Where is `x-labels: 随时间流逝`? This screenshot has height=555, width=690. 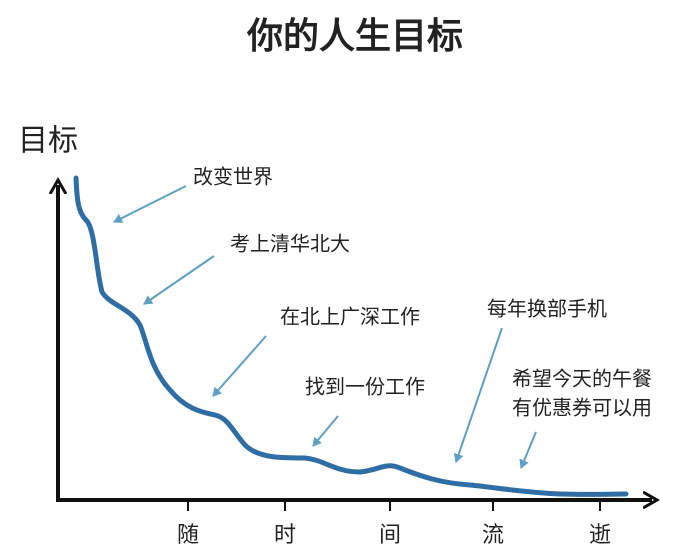
x-labels: 随时间流逝 is located at coordinates (394, 524).